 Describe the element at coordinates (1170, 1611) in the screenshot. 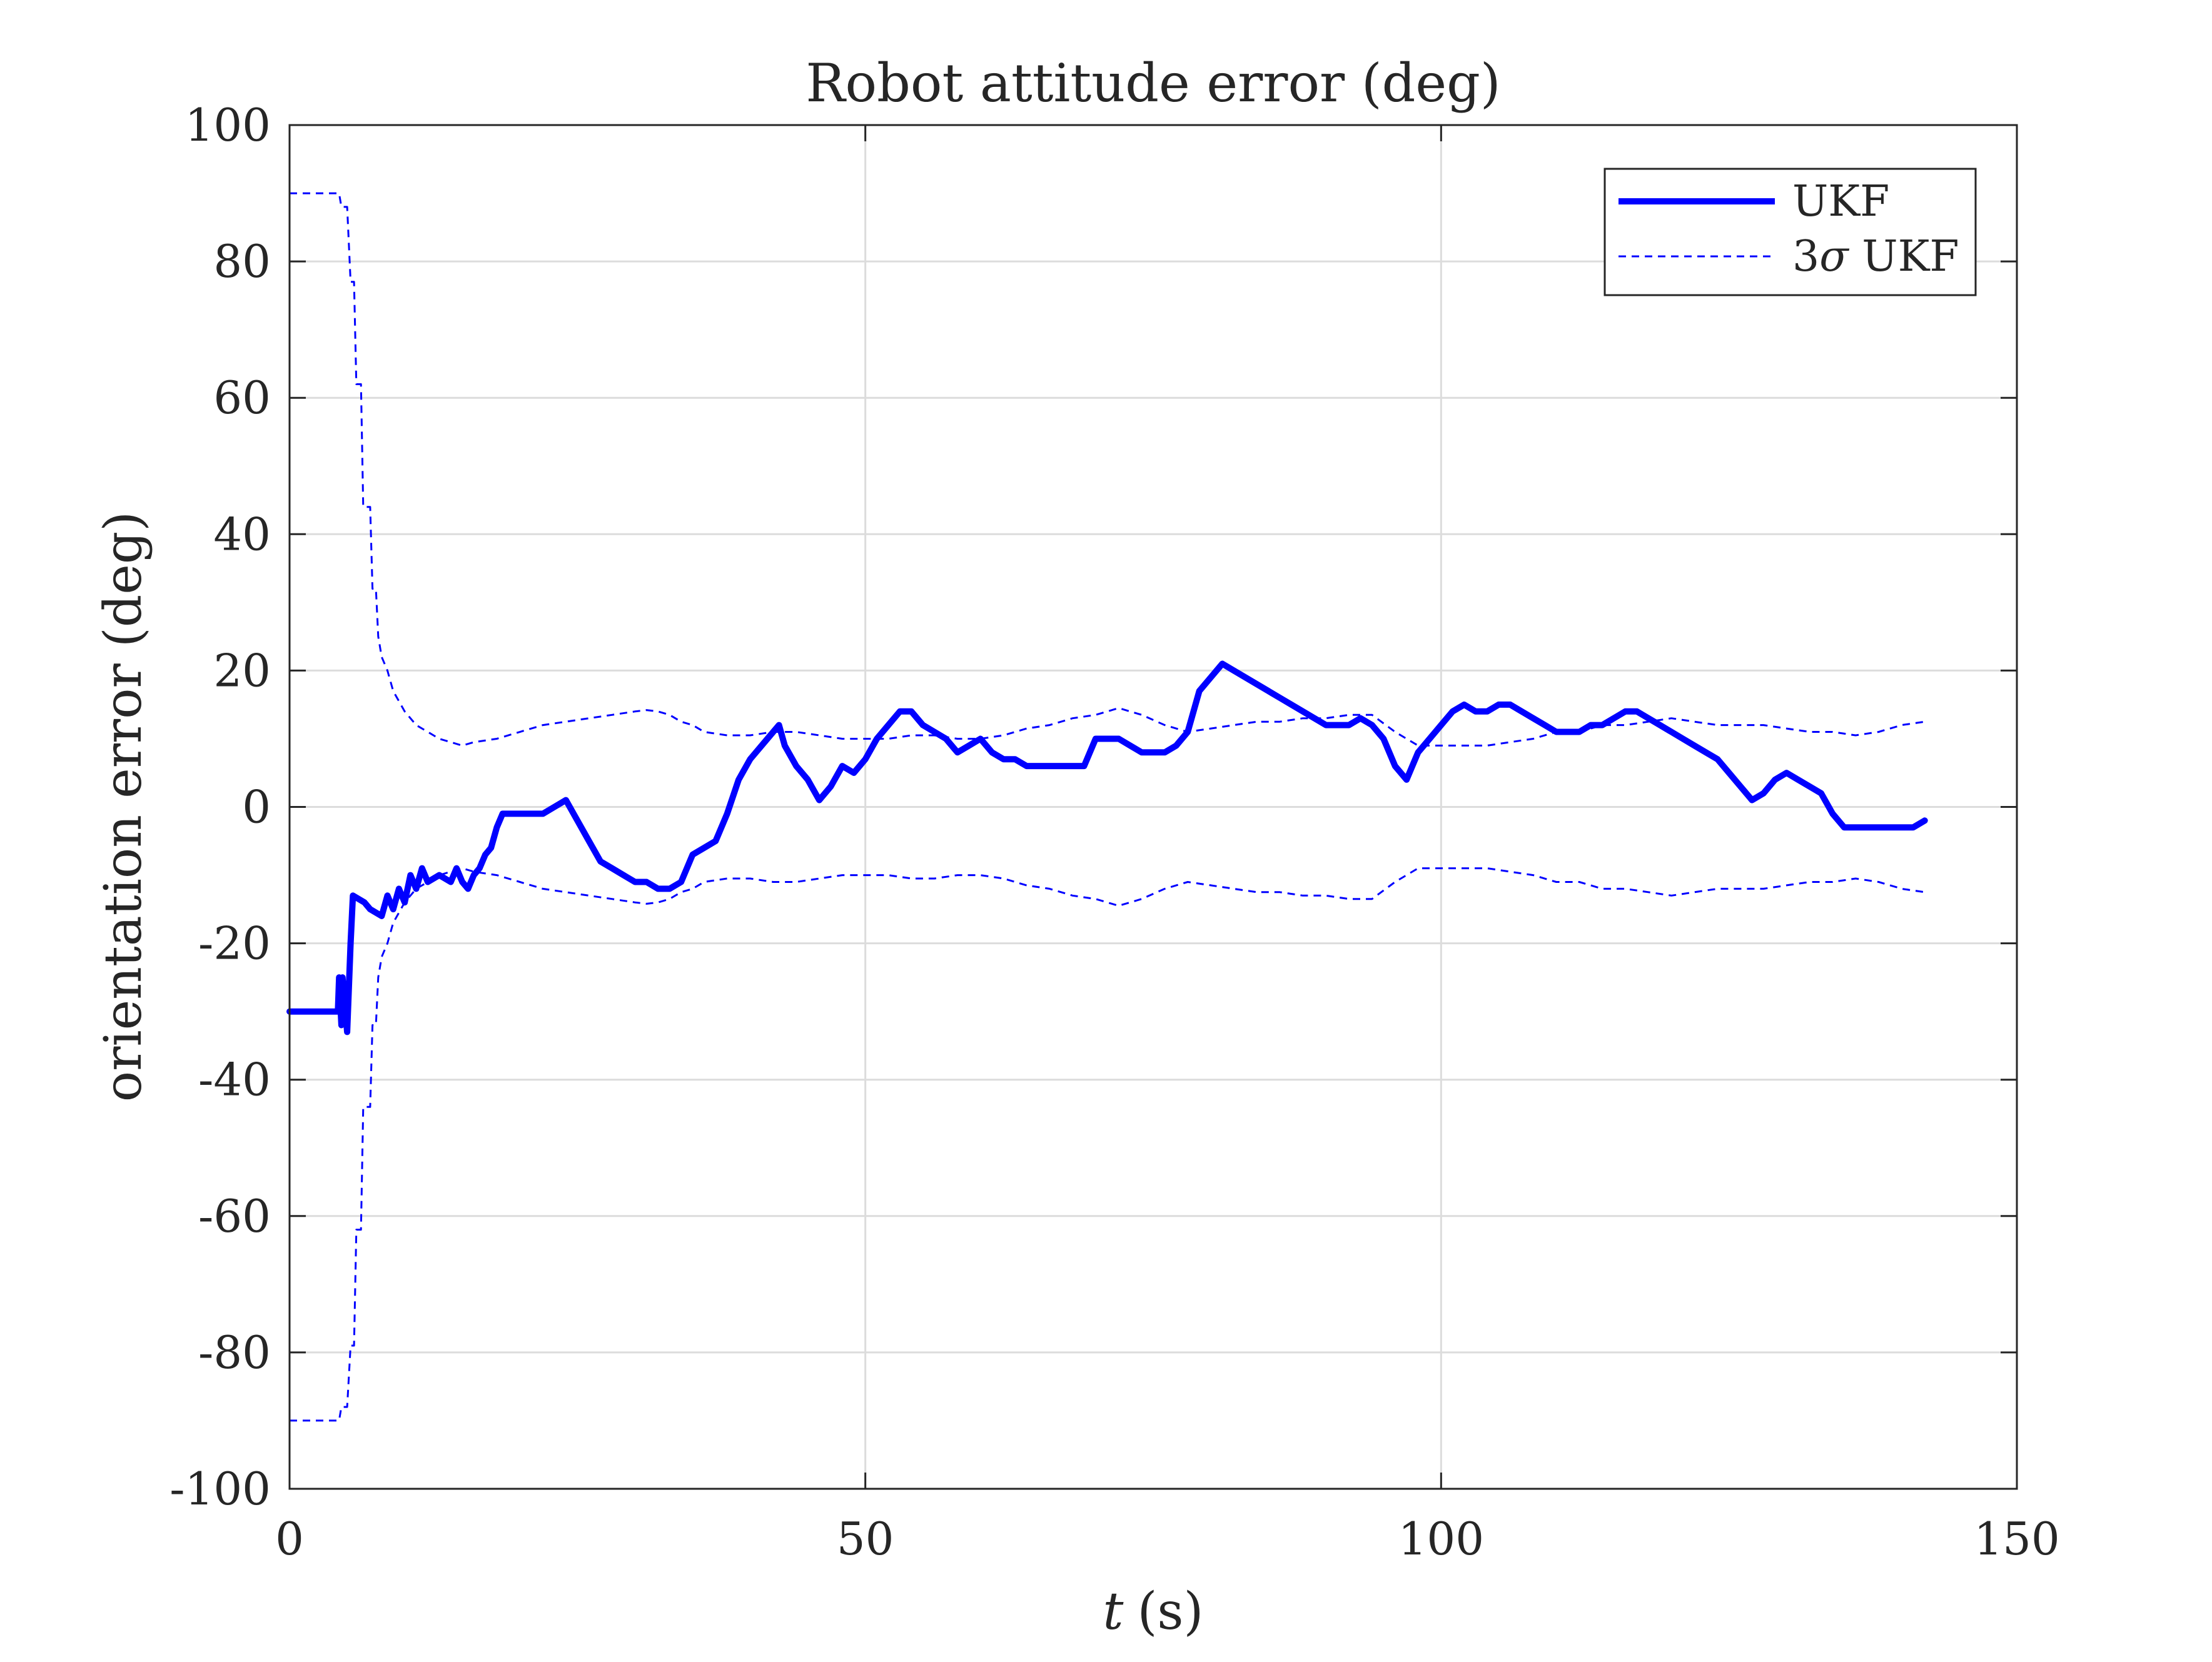

I see `x-axis-label-unit: (s)` at that location.